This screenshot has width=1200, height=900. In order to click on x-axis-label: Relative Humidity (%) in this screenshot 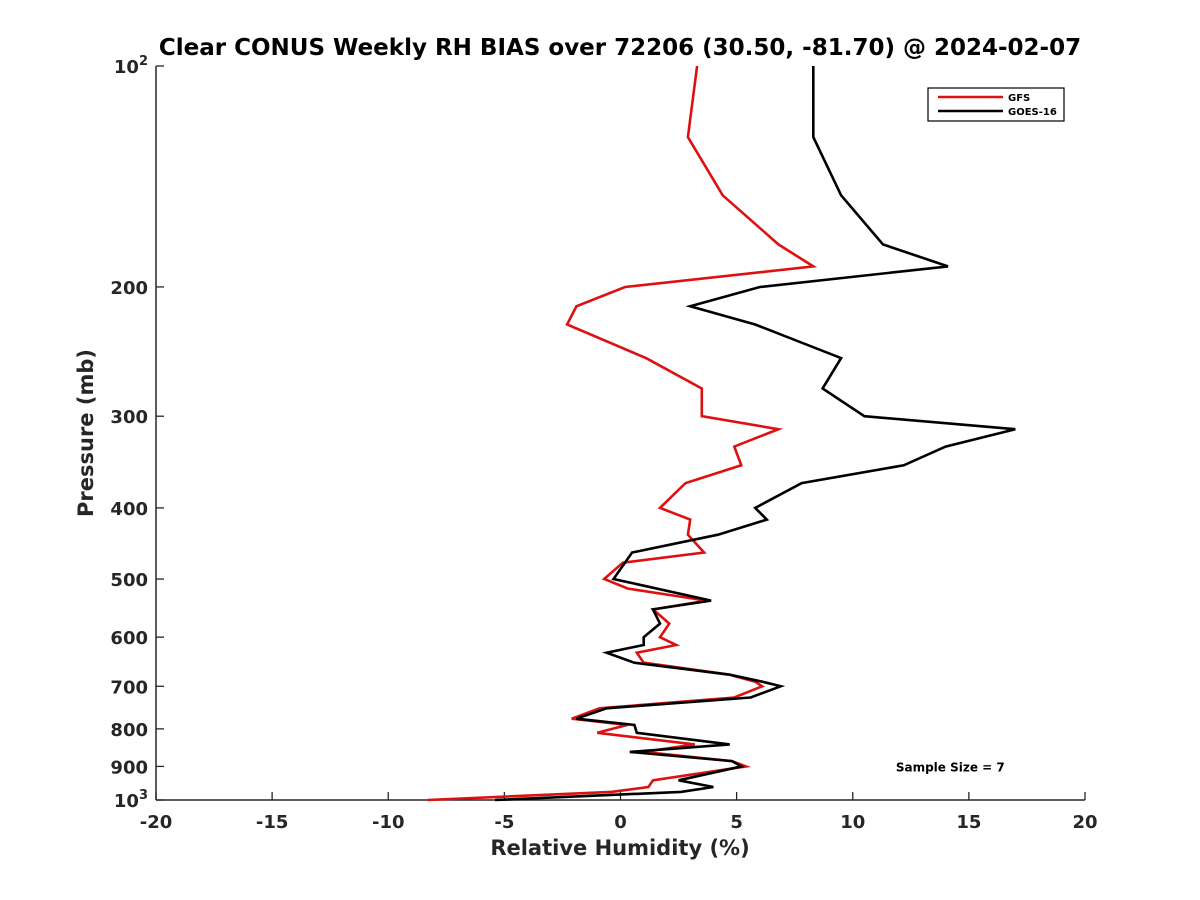, I will do `click(619, 848)`.